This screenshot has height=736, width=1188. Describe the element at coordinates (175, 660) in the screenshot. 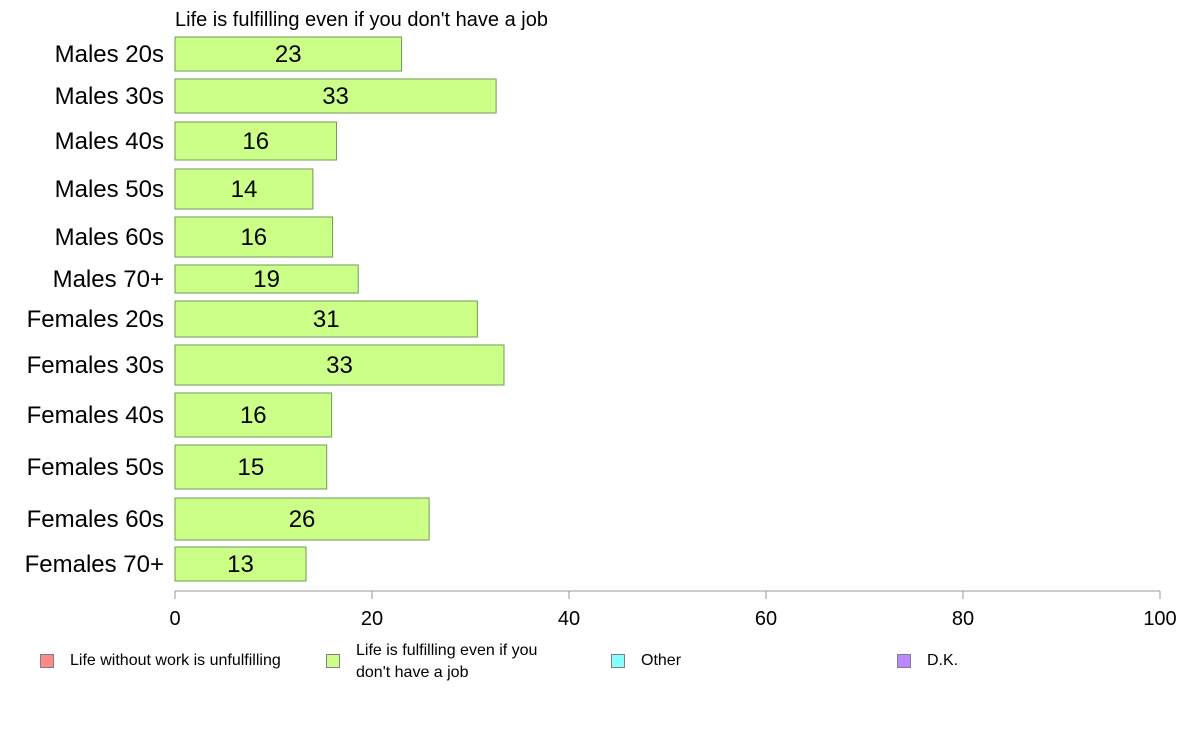

I see `legend-label-unfulfilling: Life without work is unfulfilling` at that location.